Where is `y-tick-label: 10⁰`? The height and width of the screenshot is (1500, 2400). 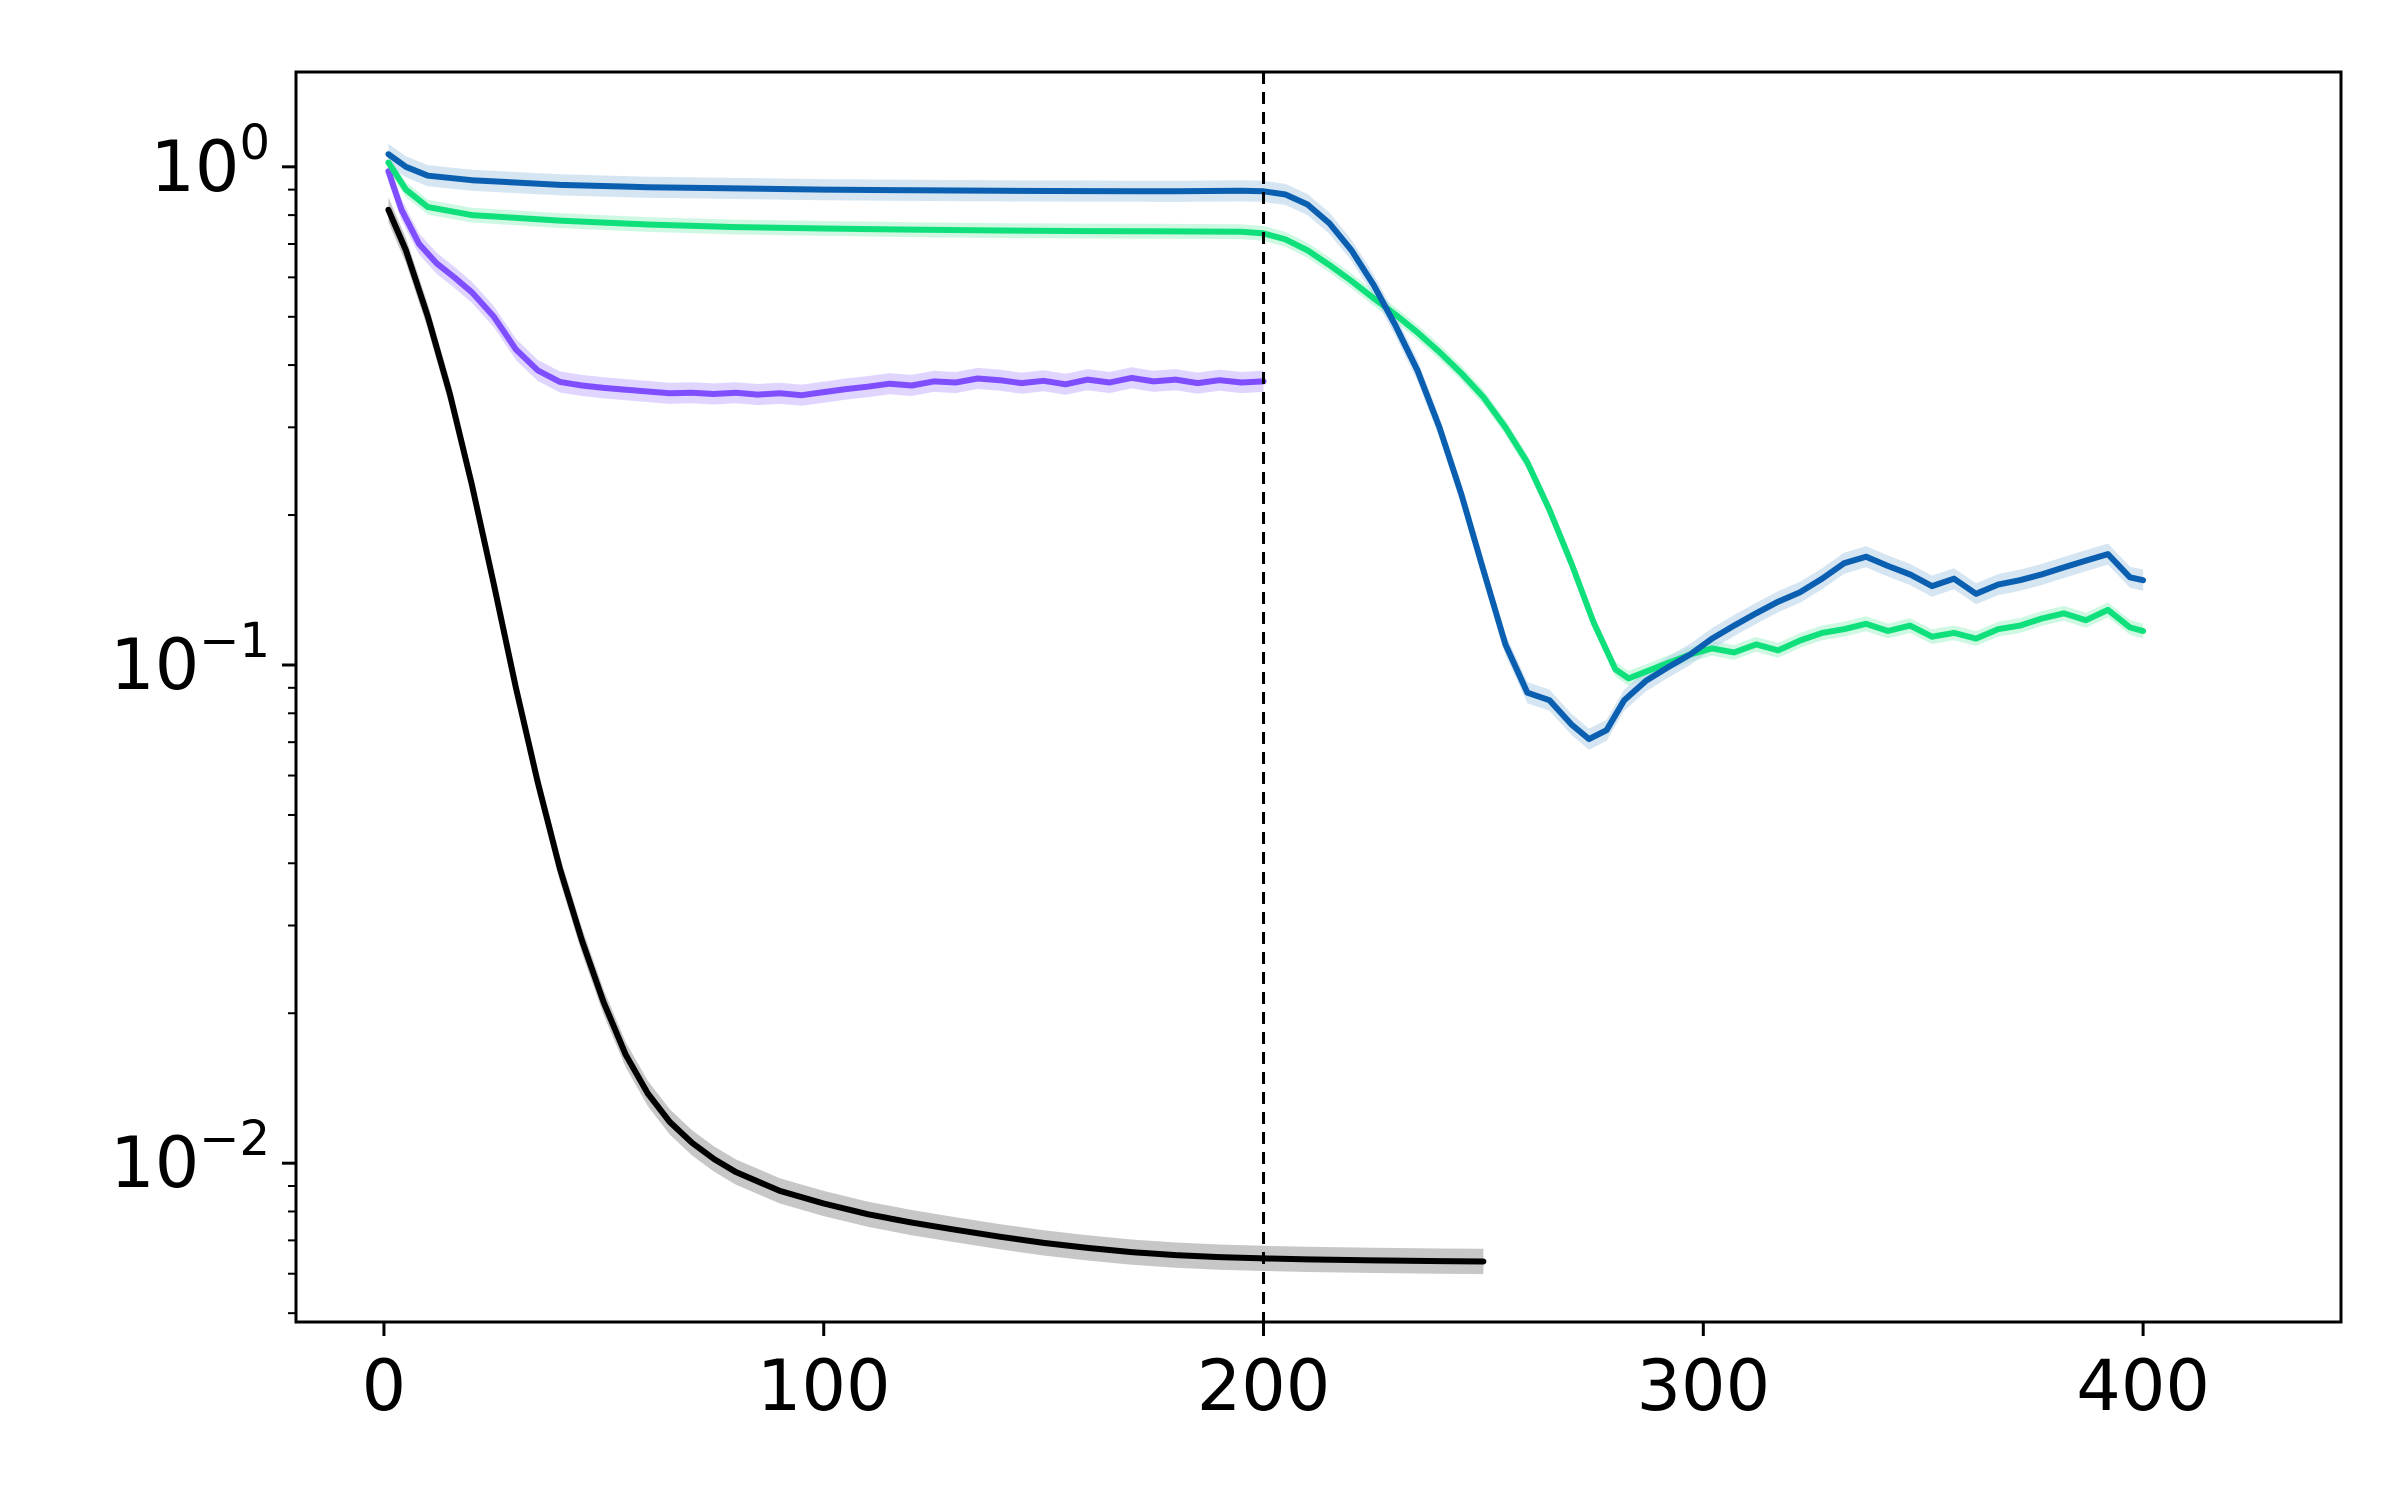 y-tick-label: 10⁰ is located at coordinates (210, 161).